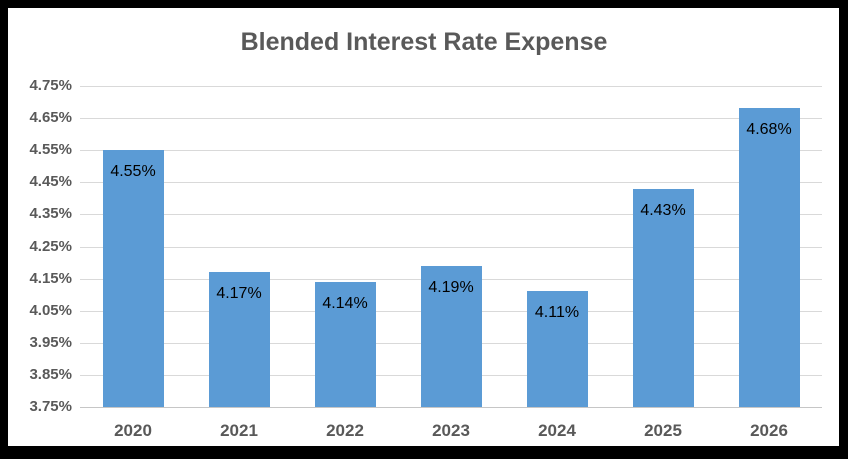 The height and width of the screenshot is (459, 848). I want to click on y-axis-tick-label: 4.35%, so click(50, 214).